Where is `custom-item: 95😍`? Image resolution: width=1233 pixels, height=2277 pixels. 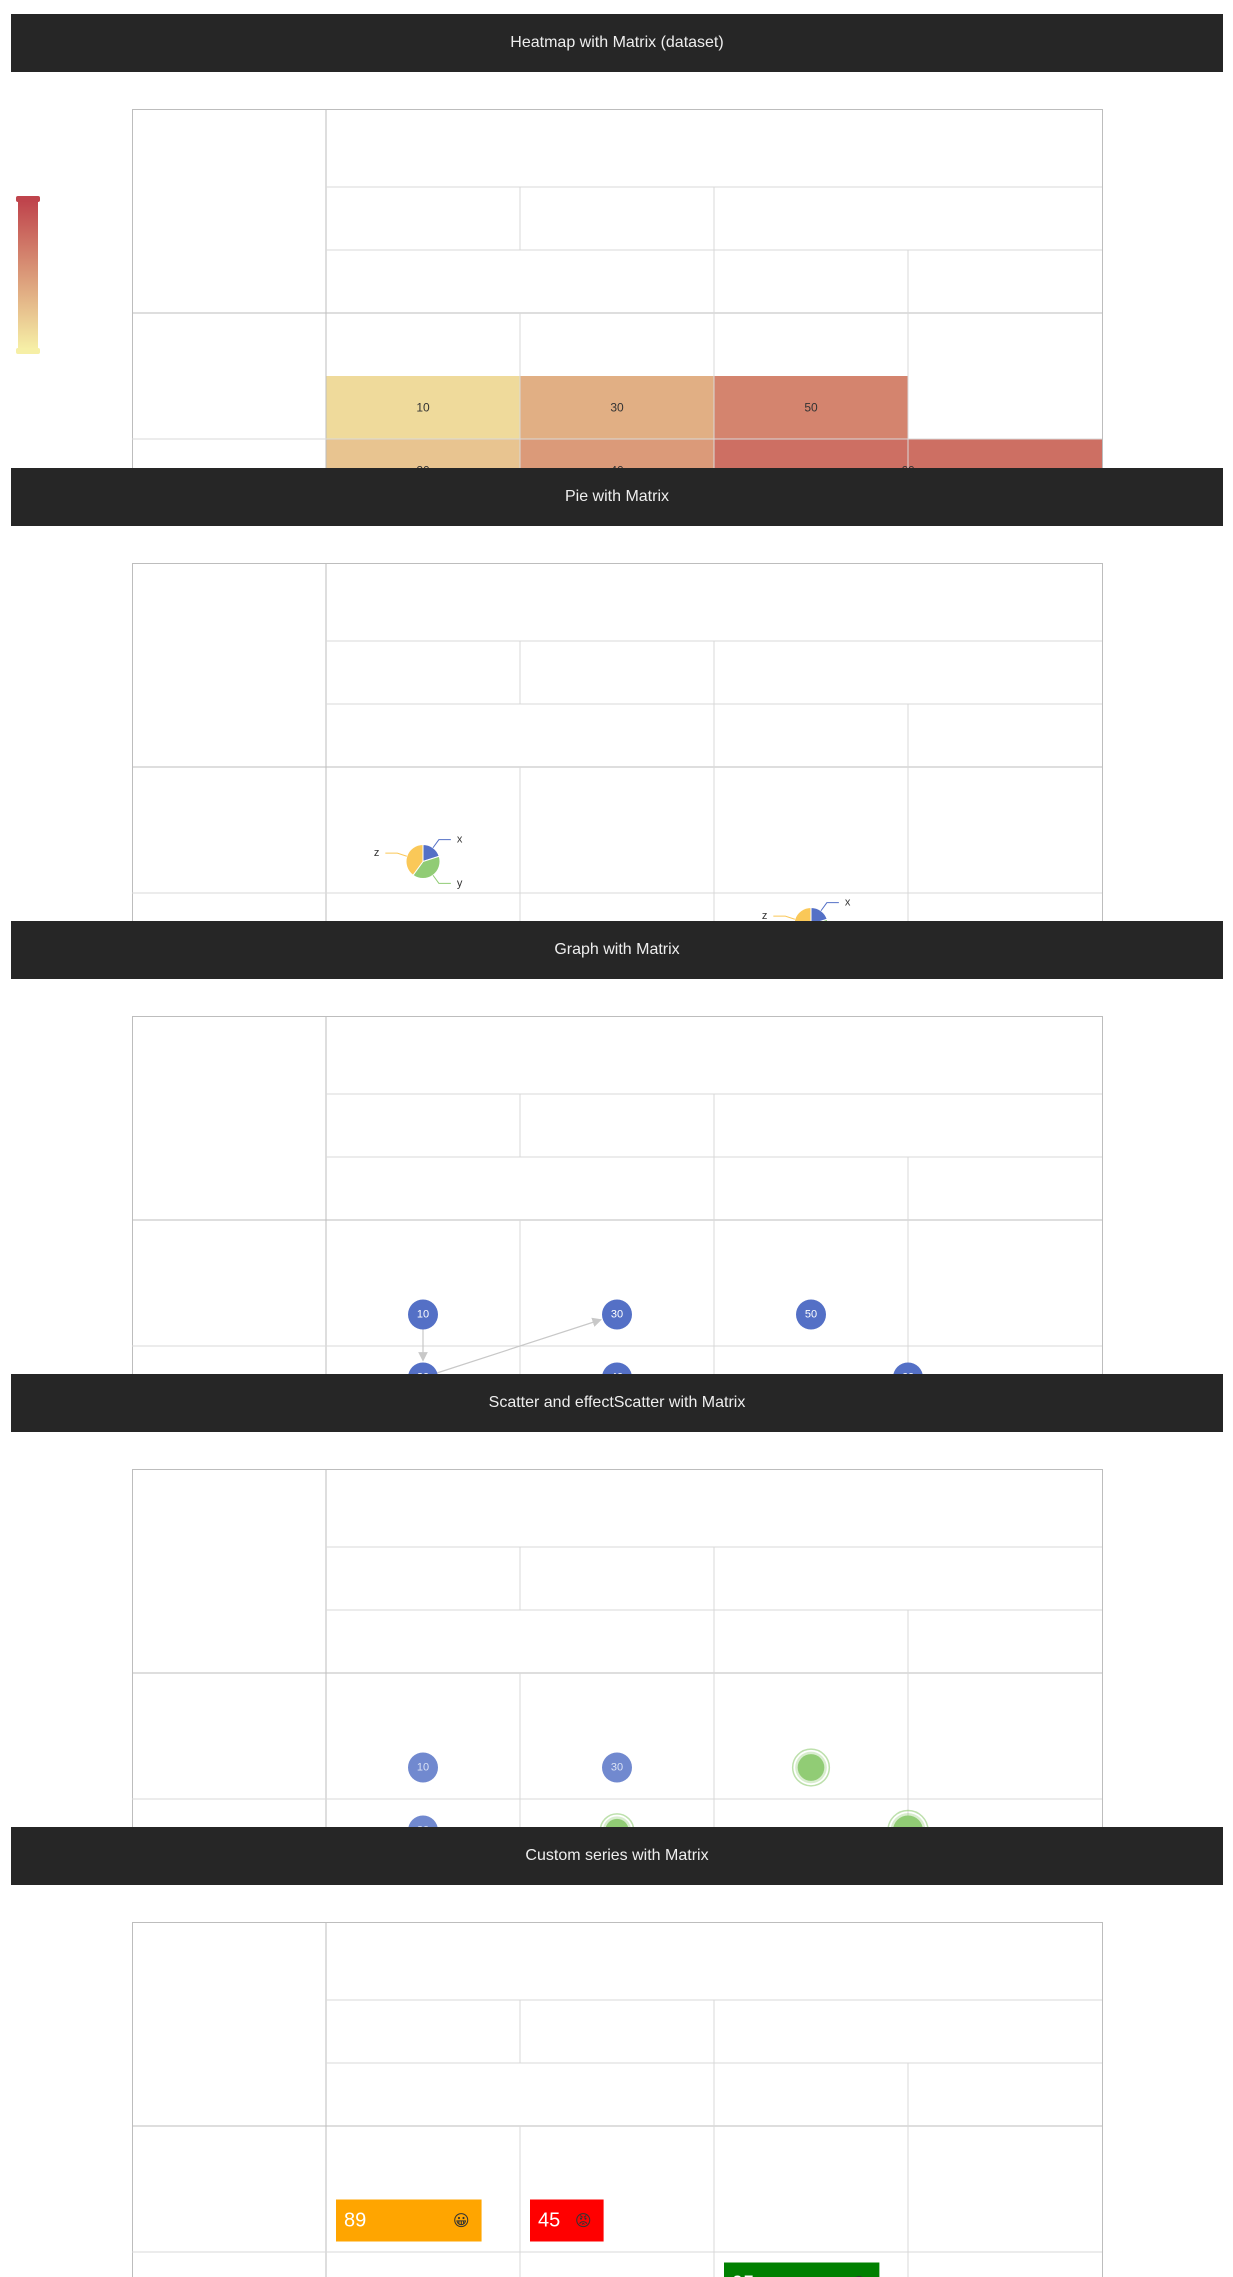 custom-item: 95😍 is located at coordinates (801, 2270).